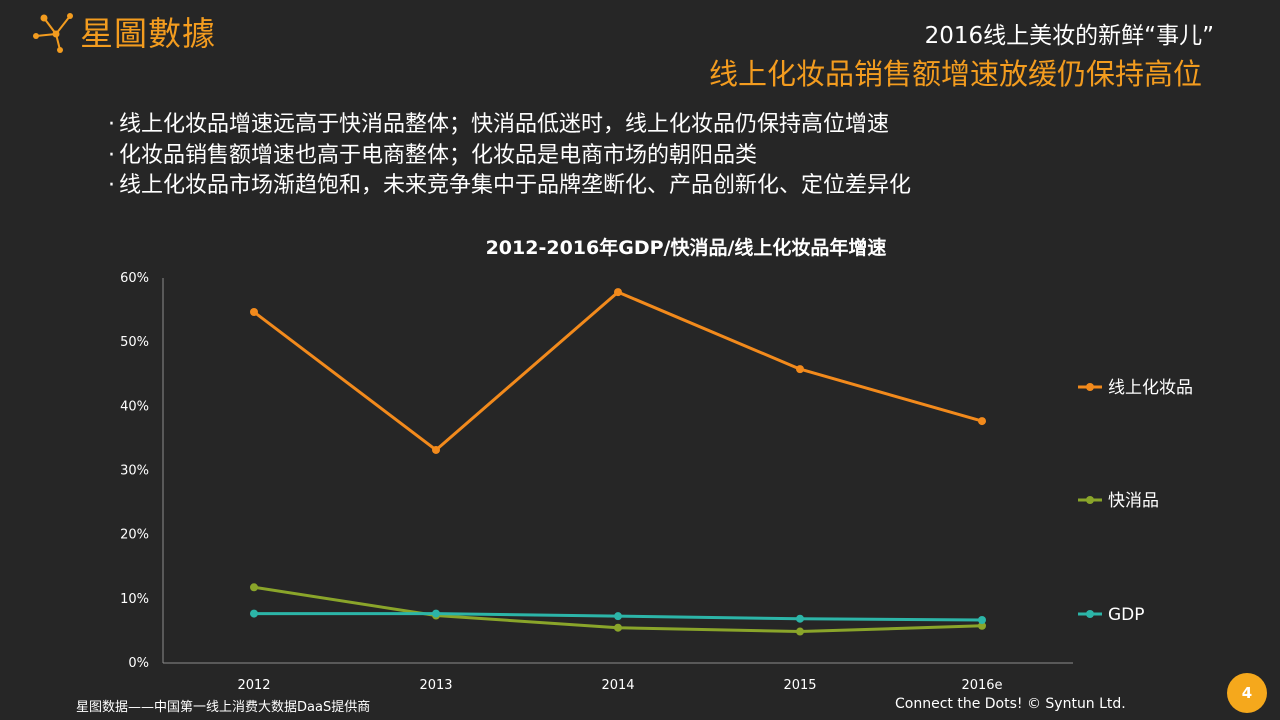 The height and width of the screenshot is (720, 1280). I want to click on bullet-text: 化妆品销售额增速也高于电商整体；化妆品是电商市场的朝阳品类, so click(438, 155).